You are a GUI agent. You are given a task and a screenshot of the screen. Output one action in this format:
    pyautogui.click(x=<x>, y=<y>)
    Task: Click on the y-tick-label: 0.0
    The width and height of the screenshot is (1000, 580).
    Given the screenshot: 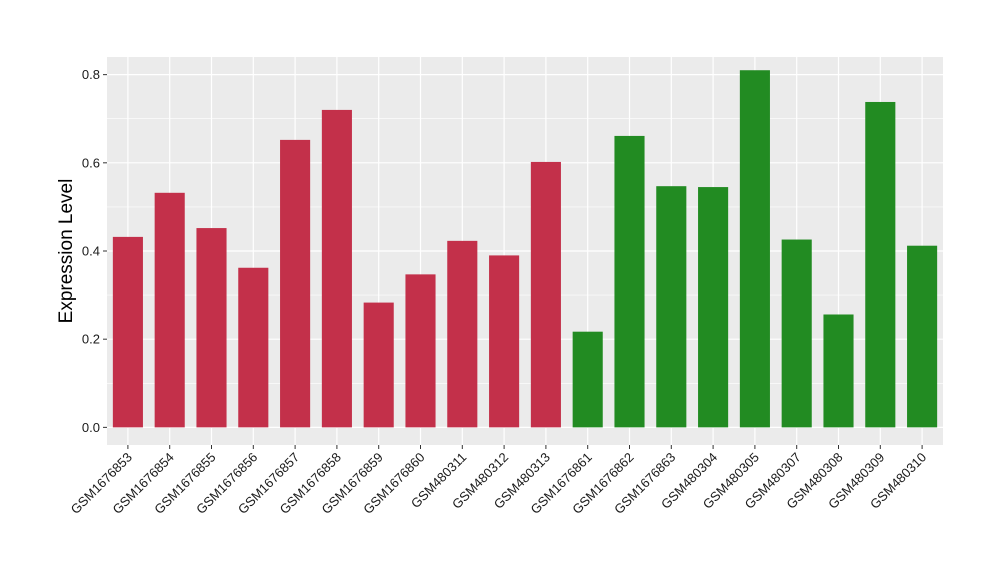 What is the action you would take?
    pyautogui.click(x=91, y=427)
    